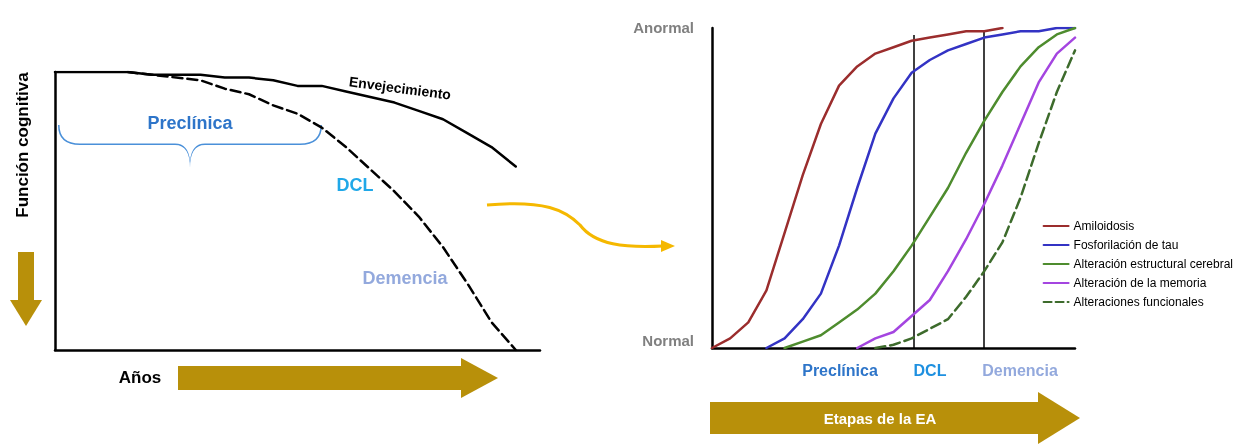  What do you see at coordinates (1020, 370) in the screenshot?
I see `text: Demencia` at bounding box center [1020, 370].